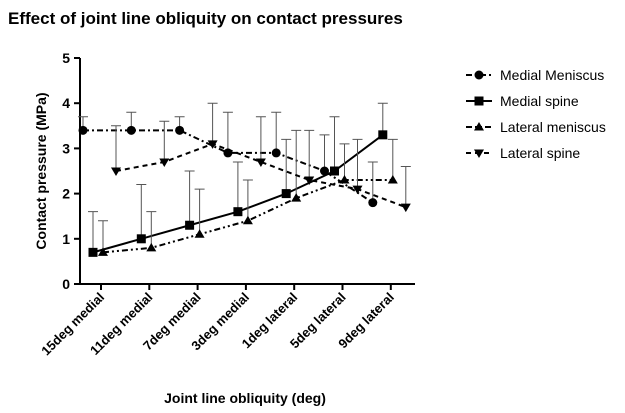 The width and height of the screenshot is (625, 413). What do you see at coordinates (66, 284) in the screenshot?
I see `y-tick-label: 0` at bounding box center [66, 284].